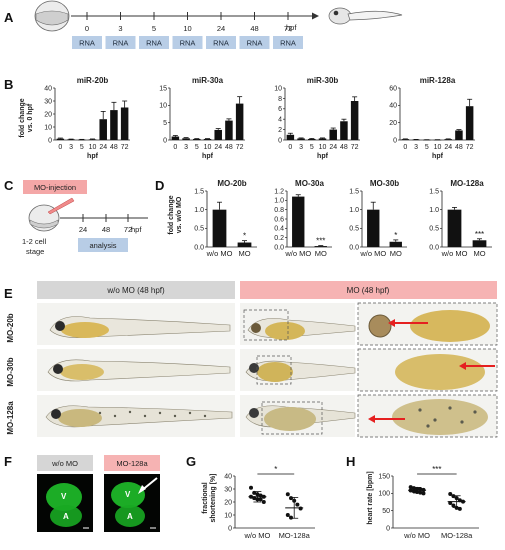  I want to click on y-tick-label: 4, so click(280, 120).